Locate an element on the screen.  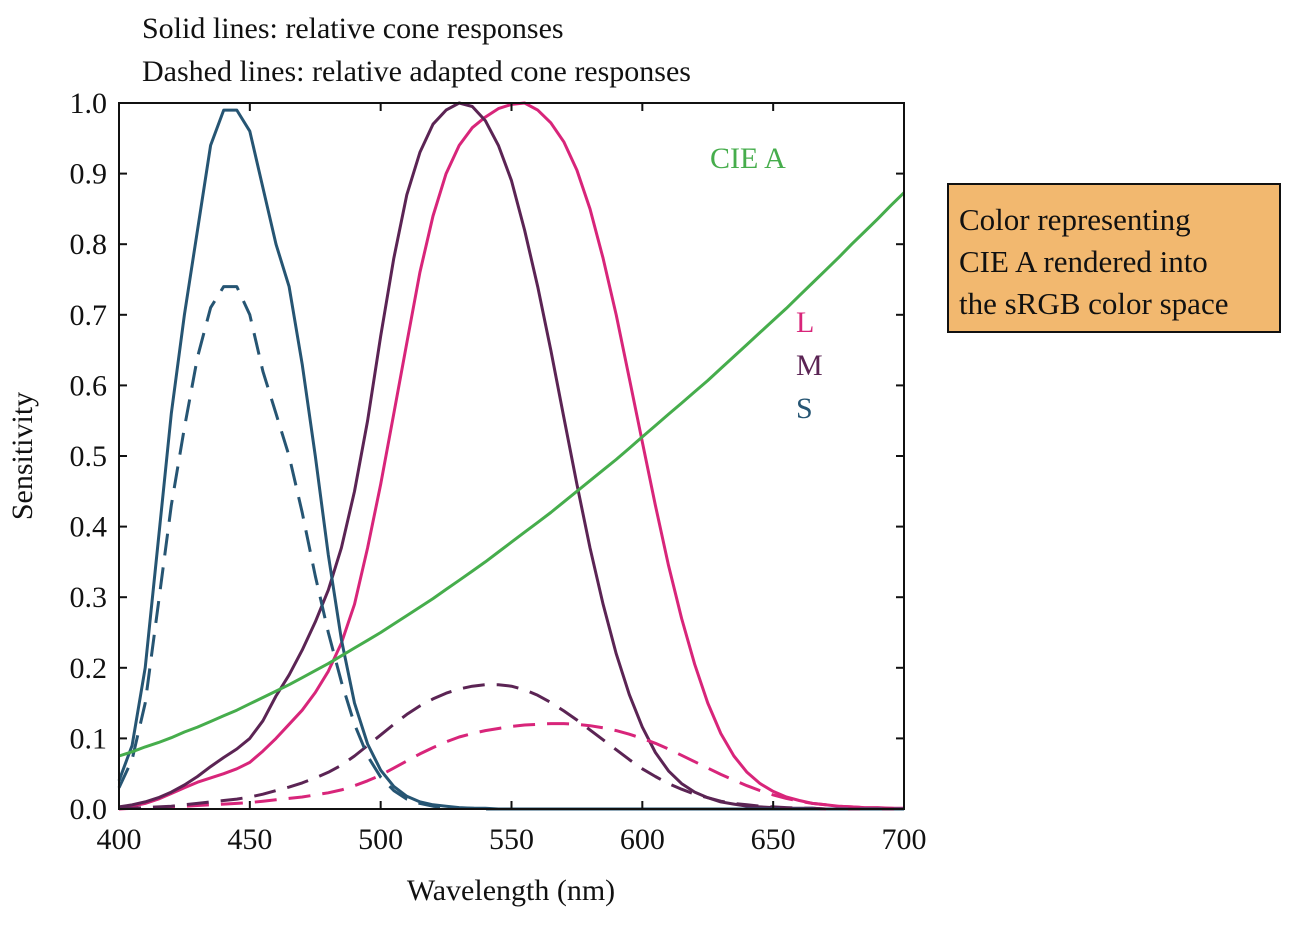
y-tick-label: 0.9 is located at coordinates (89, 174).